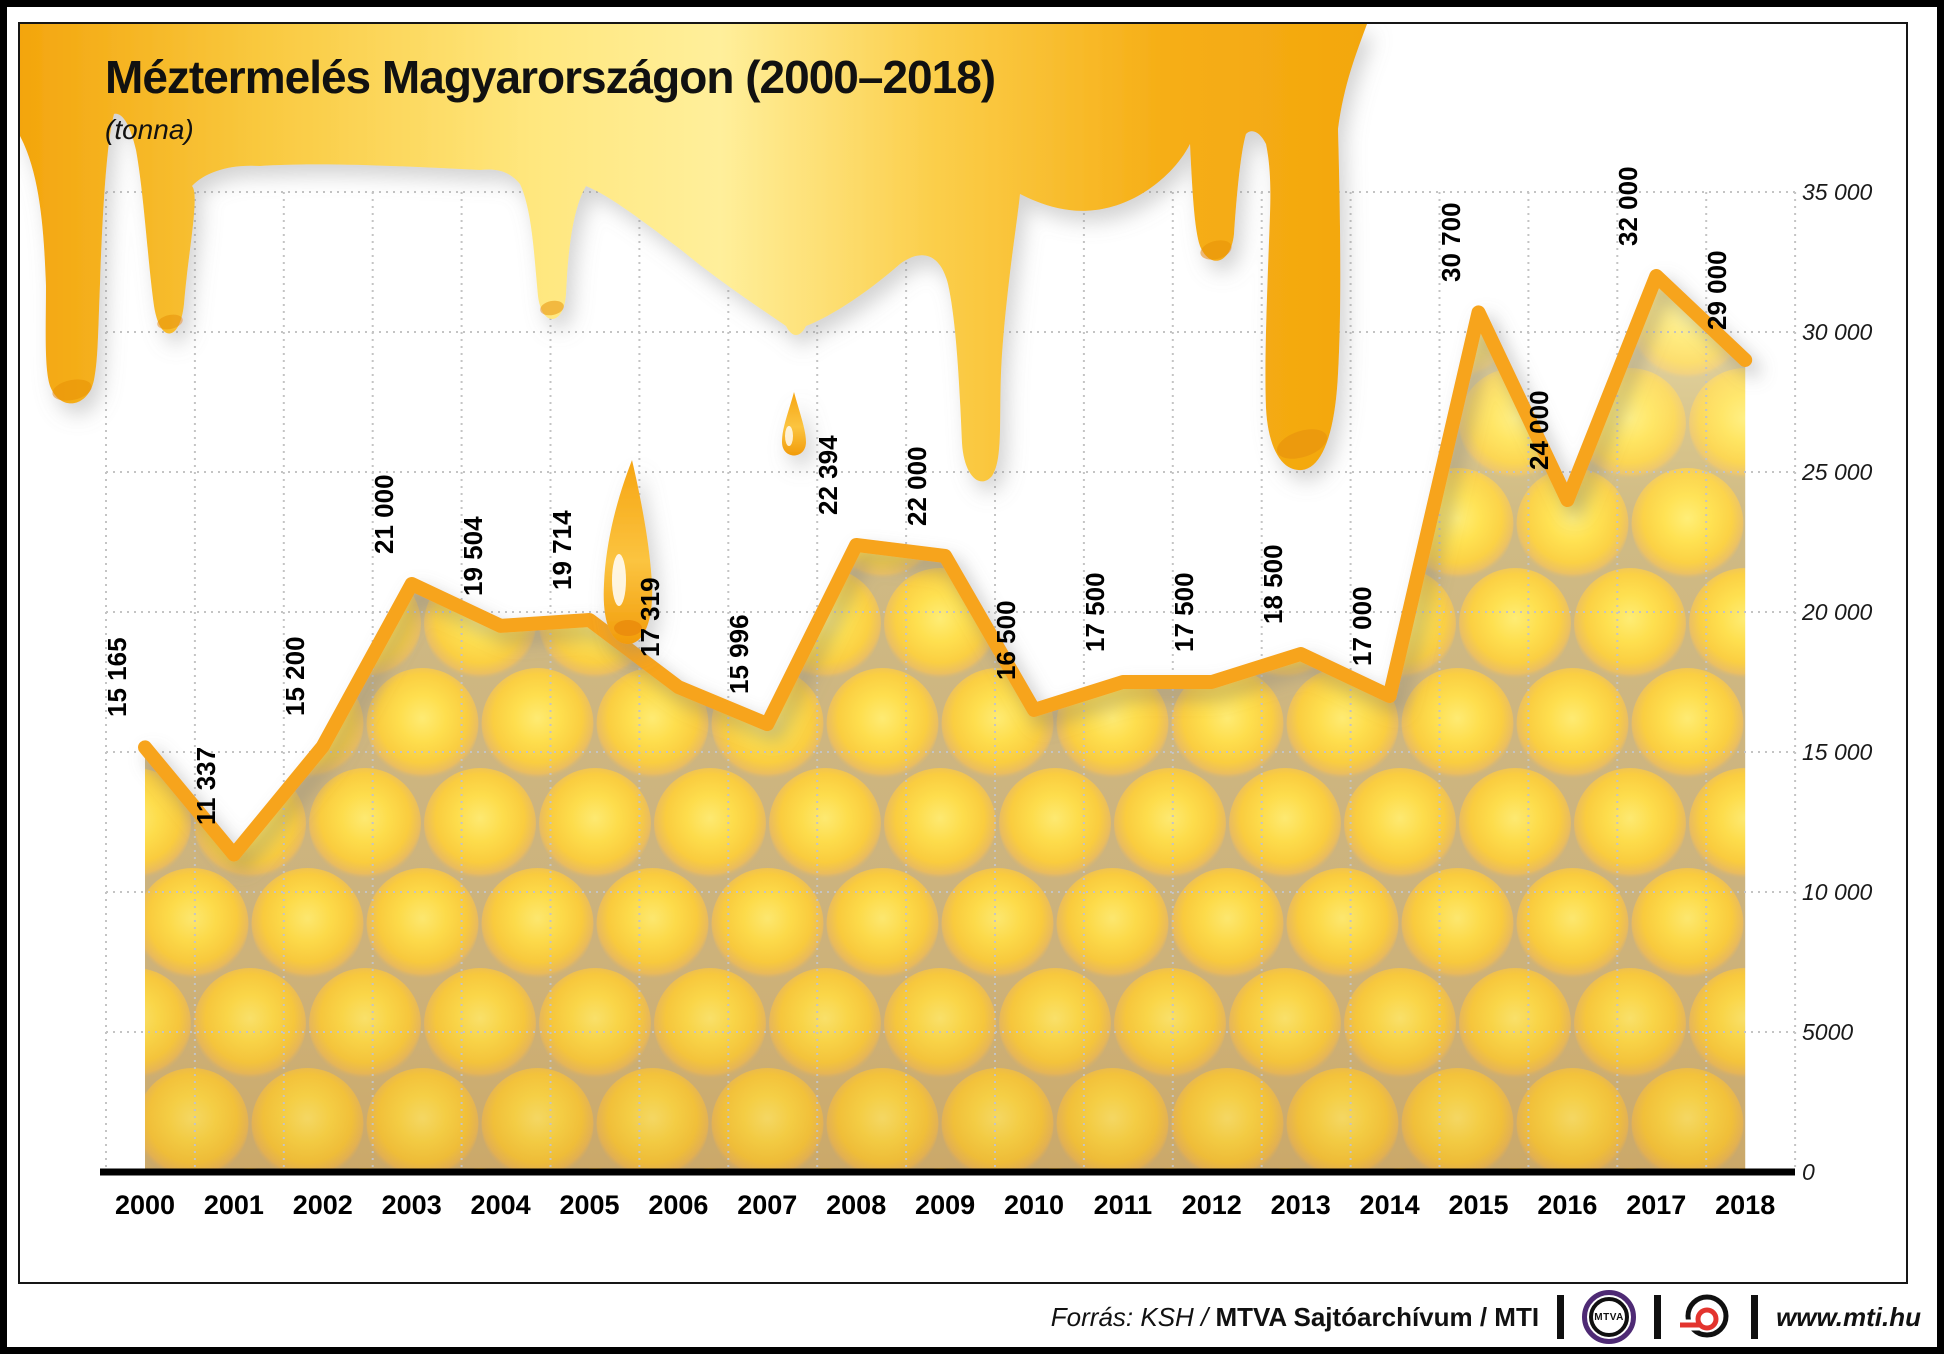 The width and height of the screenshot is (1944, 1354). What do you see at coordinates (1837, 332) in the screenshot?
I see `y-axis-label: 30 000` at bounding box center [1837, 332].